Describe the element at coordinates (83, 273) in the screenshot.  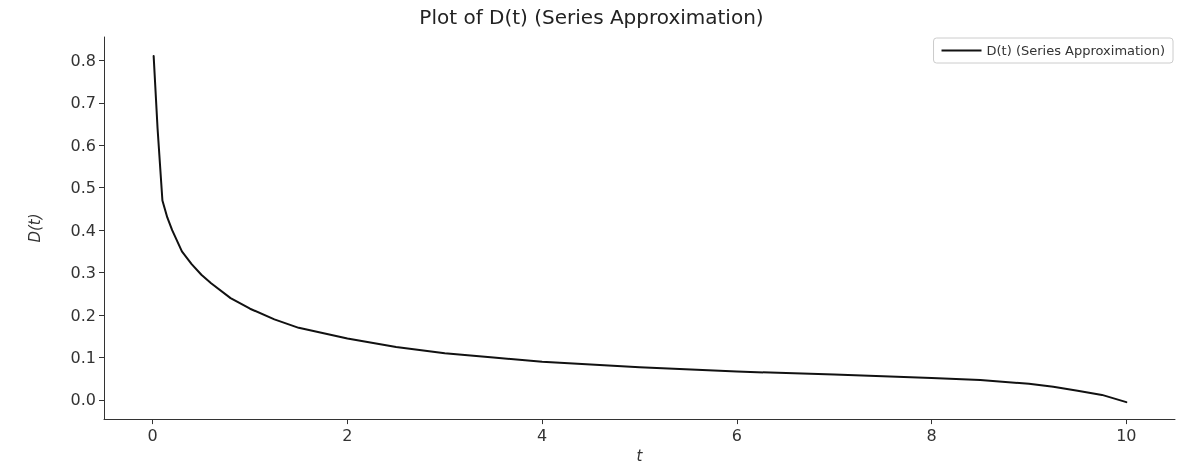
I see `y-tick-label: 0.3` at that location.